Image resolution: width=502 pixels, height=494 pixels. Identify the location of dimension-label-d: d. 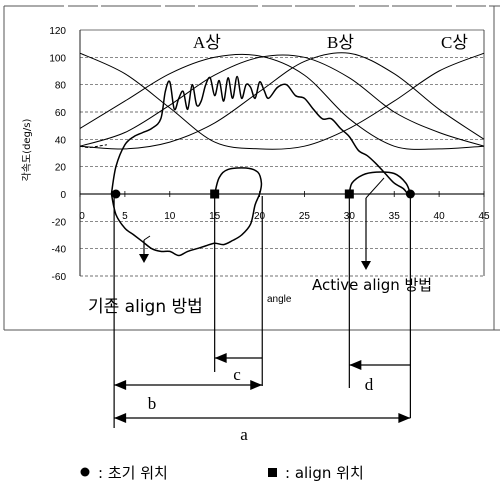
(369, 384).